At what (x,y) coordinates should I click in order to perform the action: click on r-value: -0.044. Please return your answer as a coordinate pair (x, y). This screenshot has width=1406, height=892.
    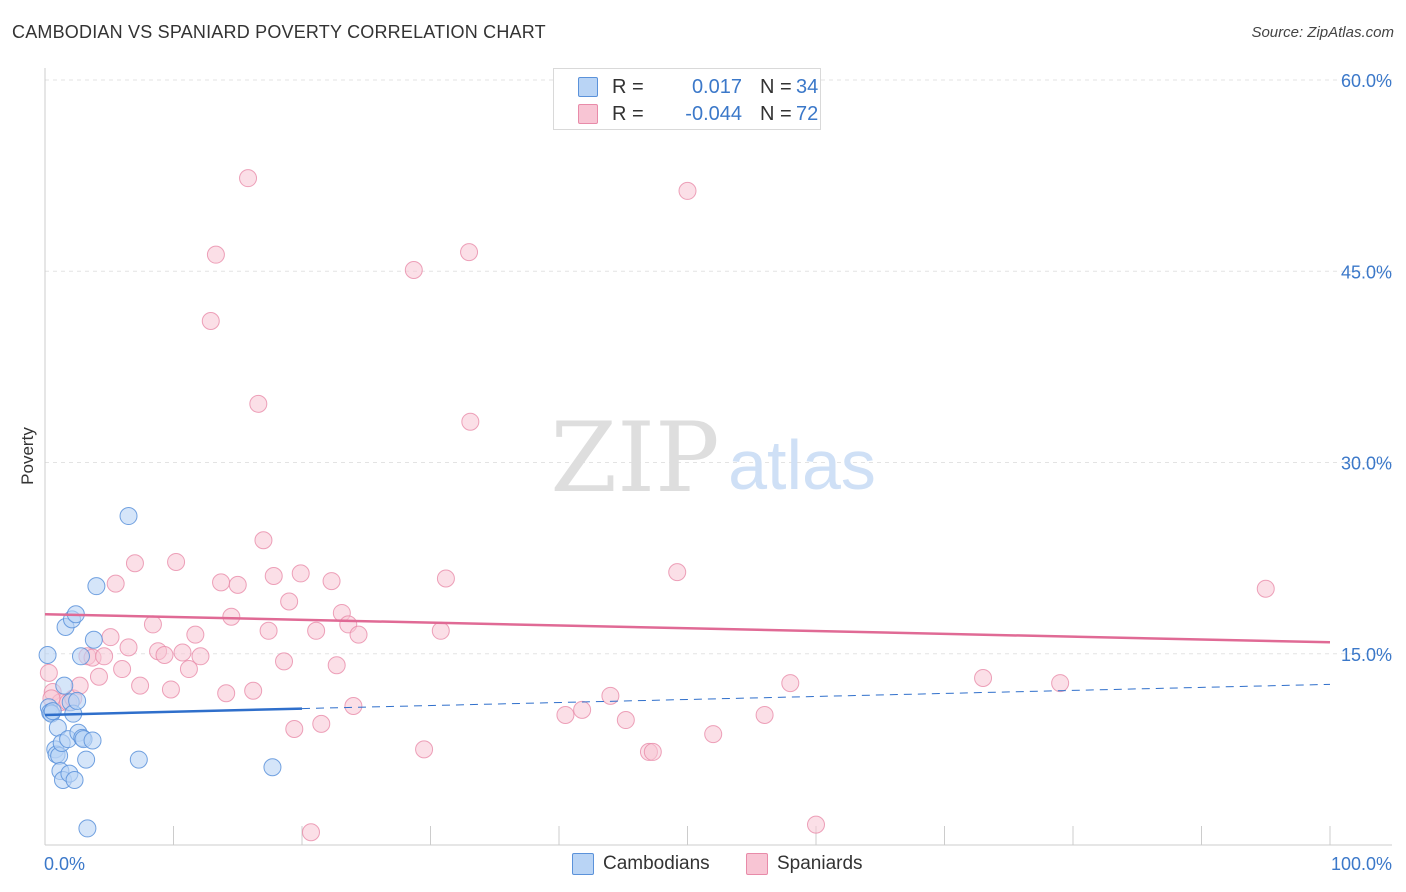
    Looking at the image, I should click on (713, 114).